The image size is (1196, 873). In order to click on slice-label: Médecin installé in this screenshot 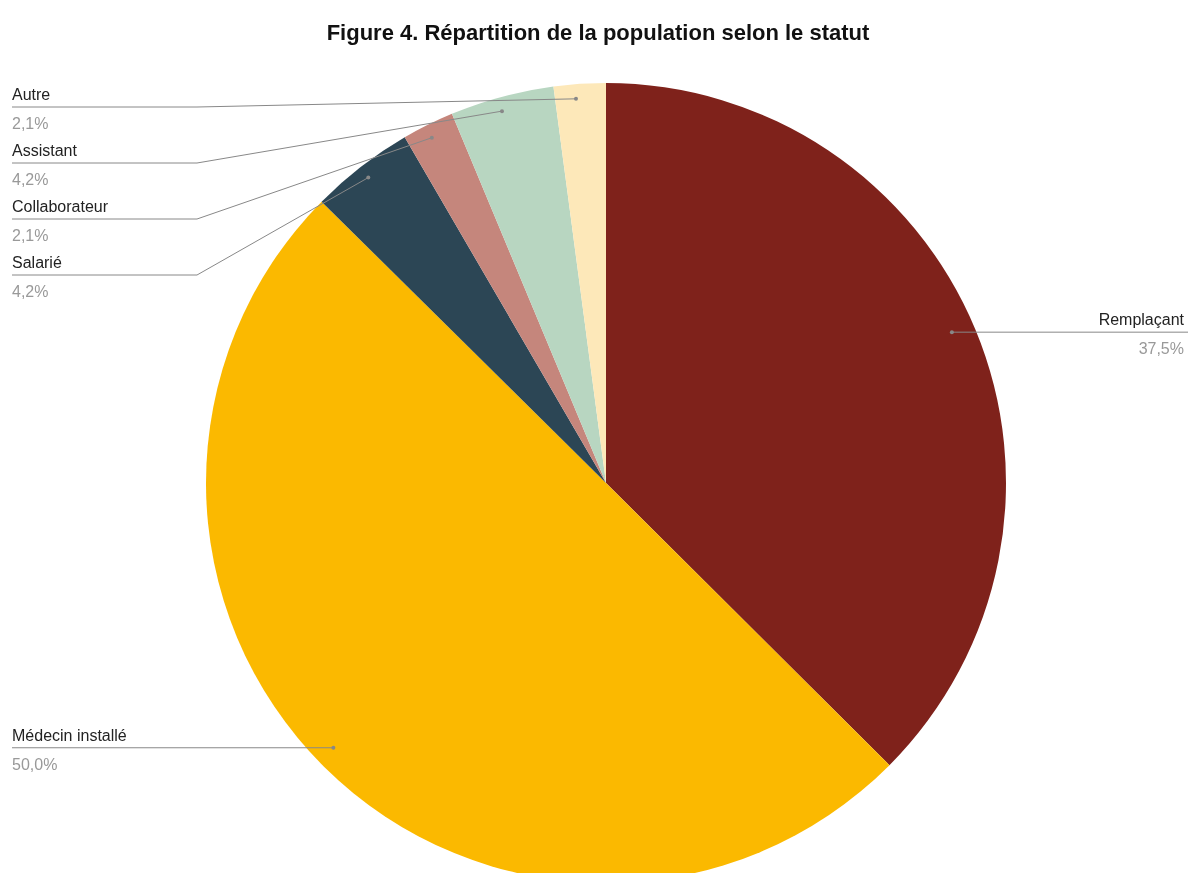, I will do `click(69, 735)`.